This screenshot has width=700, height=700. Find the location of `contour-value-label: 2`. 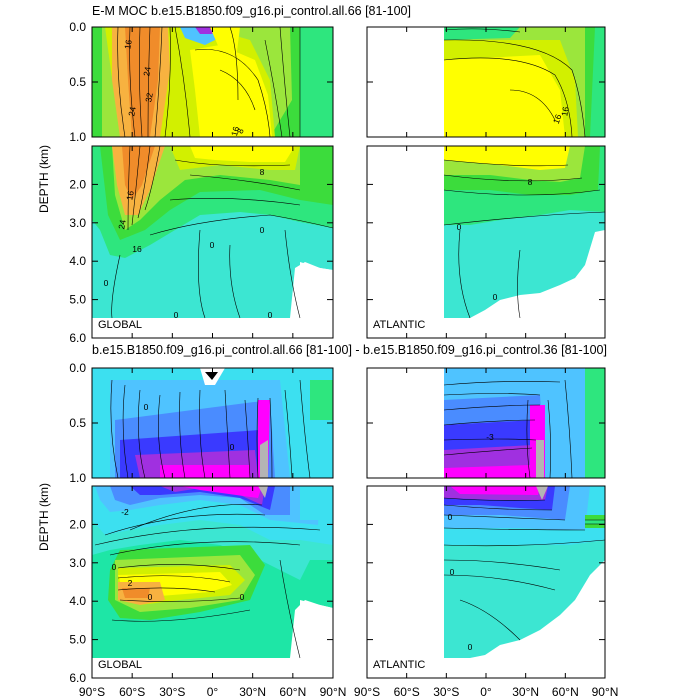

contour-value-label: 2 is located at coordinates (130, 583).